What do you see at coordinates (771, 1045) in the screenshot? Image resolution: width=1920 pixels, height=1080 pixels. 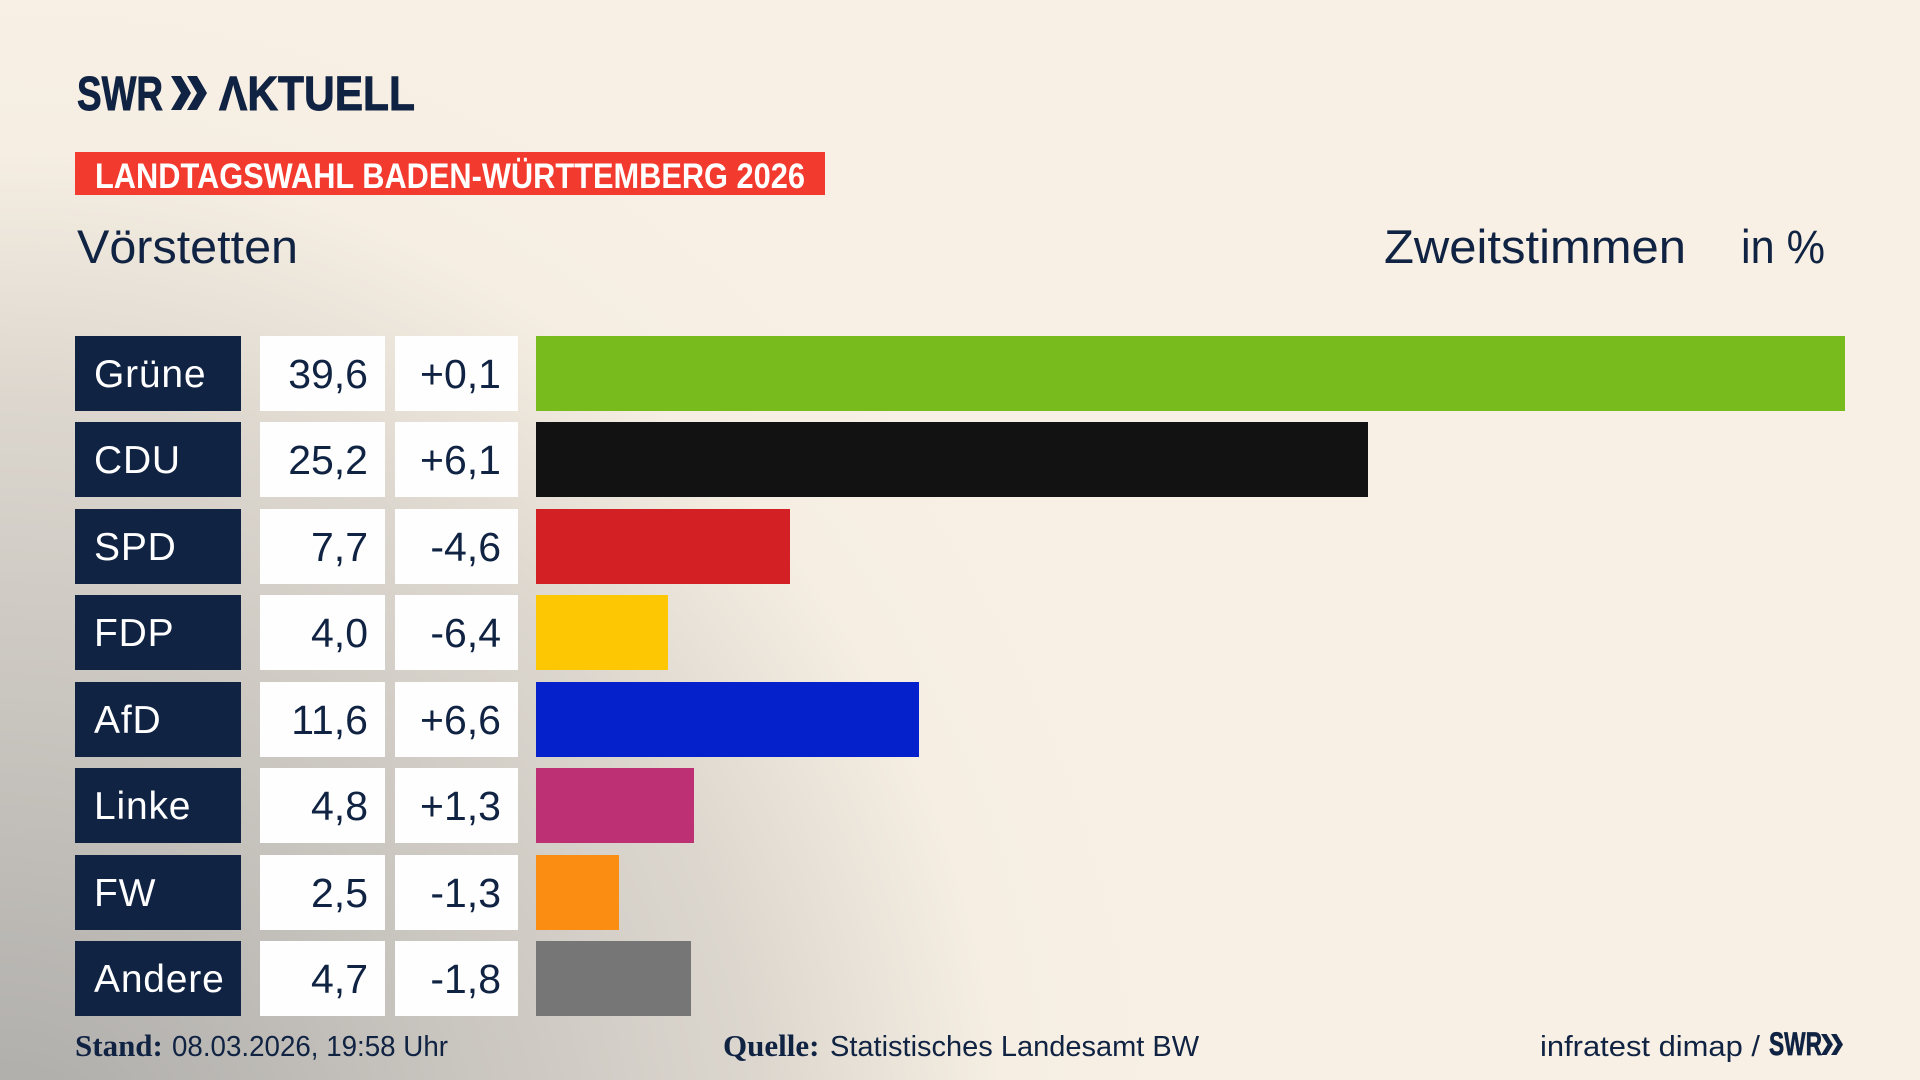 I see `svg-text: Quelle:` at bounding box center [771, 1045].